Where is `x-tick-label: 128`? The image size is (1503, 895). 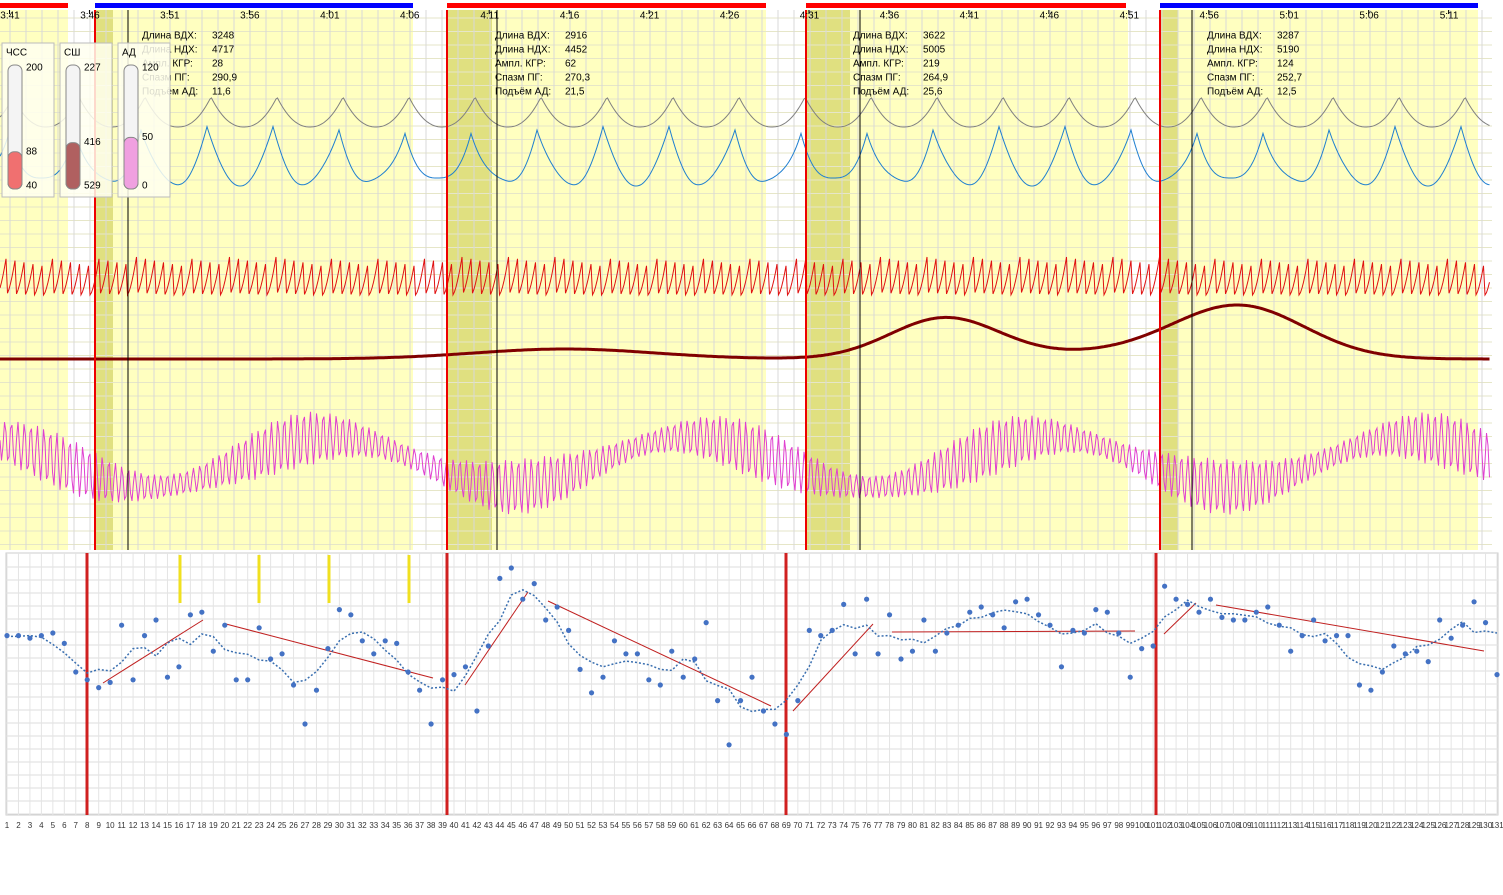
x-tick-label: 128 is located at coordinates (1463, 825).